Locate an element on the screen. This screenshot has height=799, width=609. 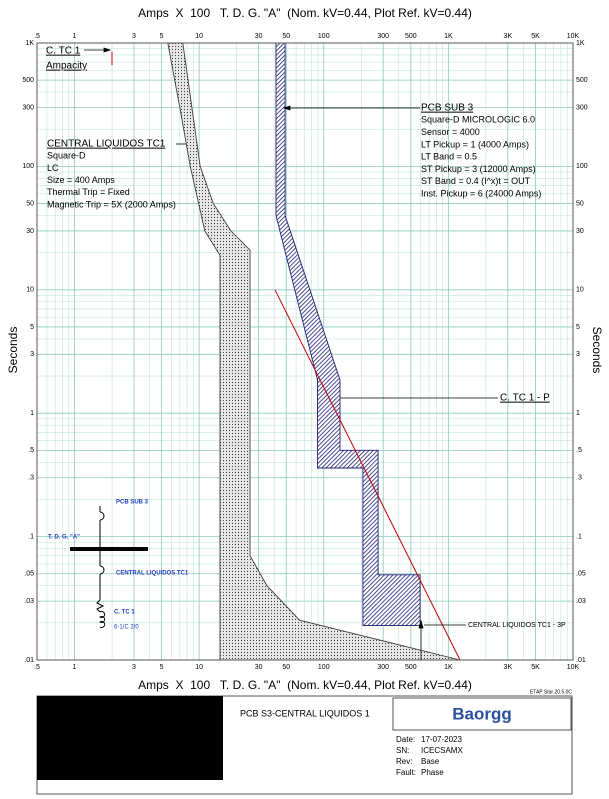
field-value: Base is located at coordinates (430, 761).